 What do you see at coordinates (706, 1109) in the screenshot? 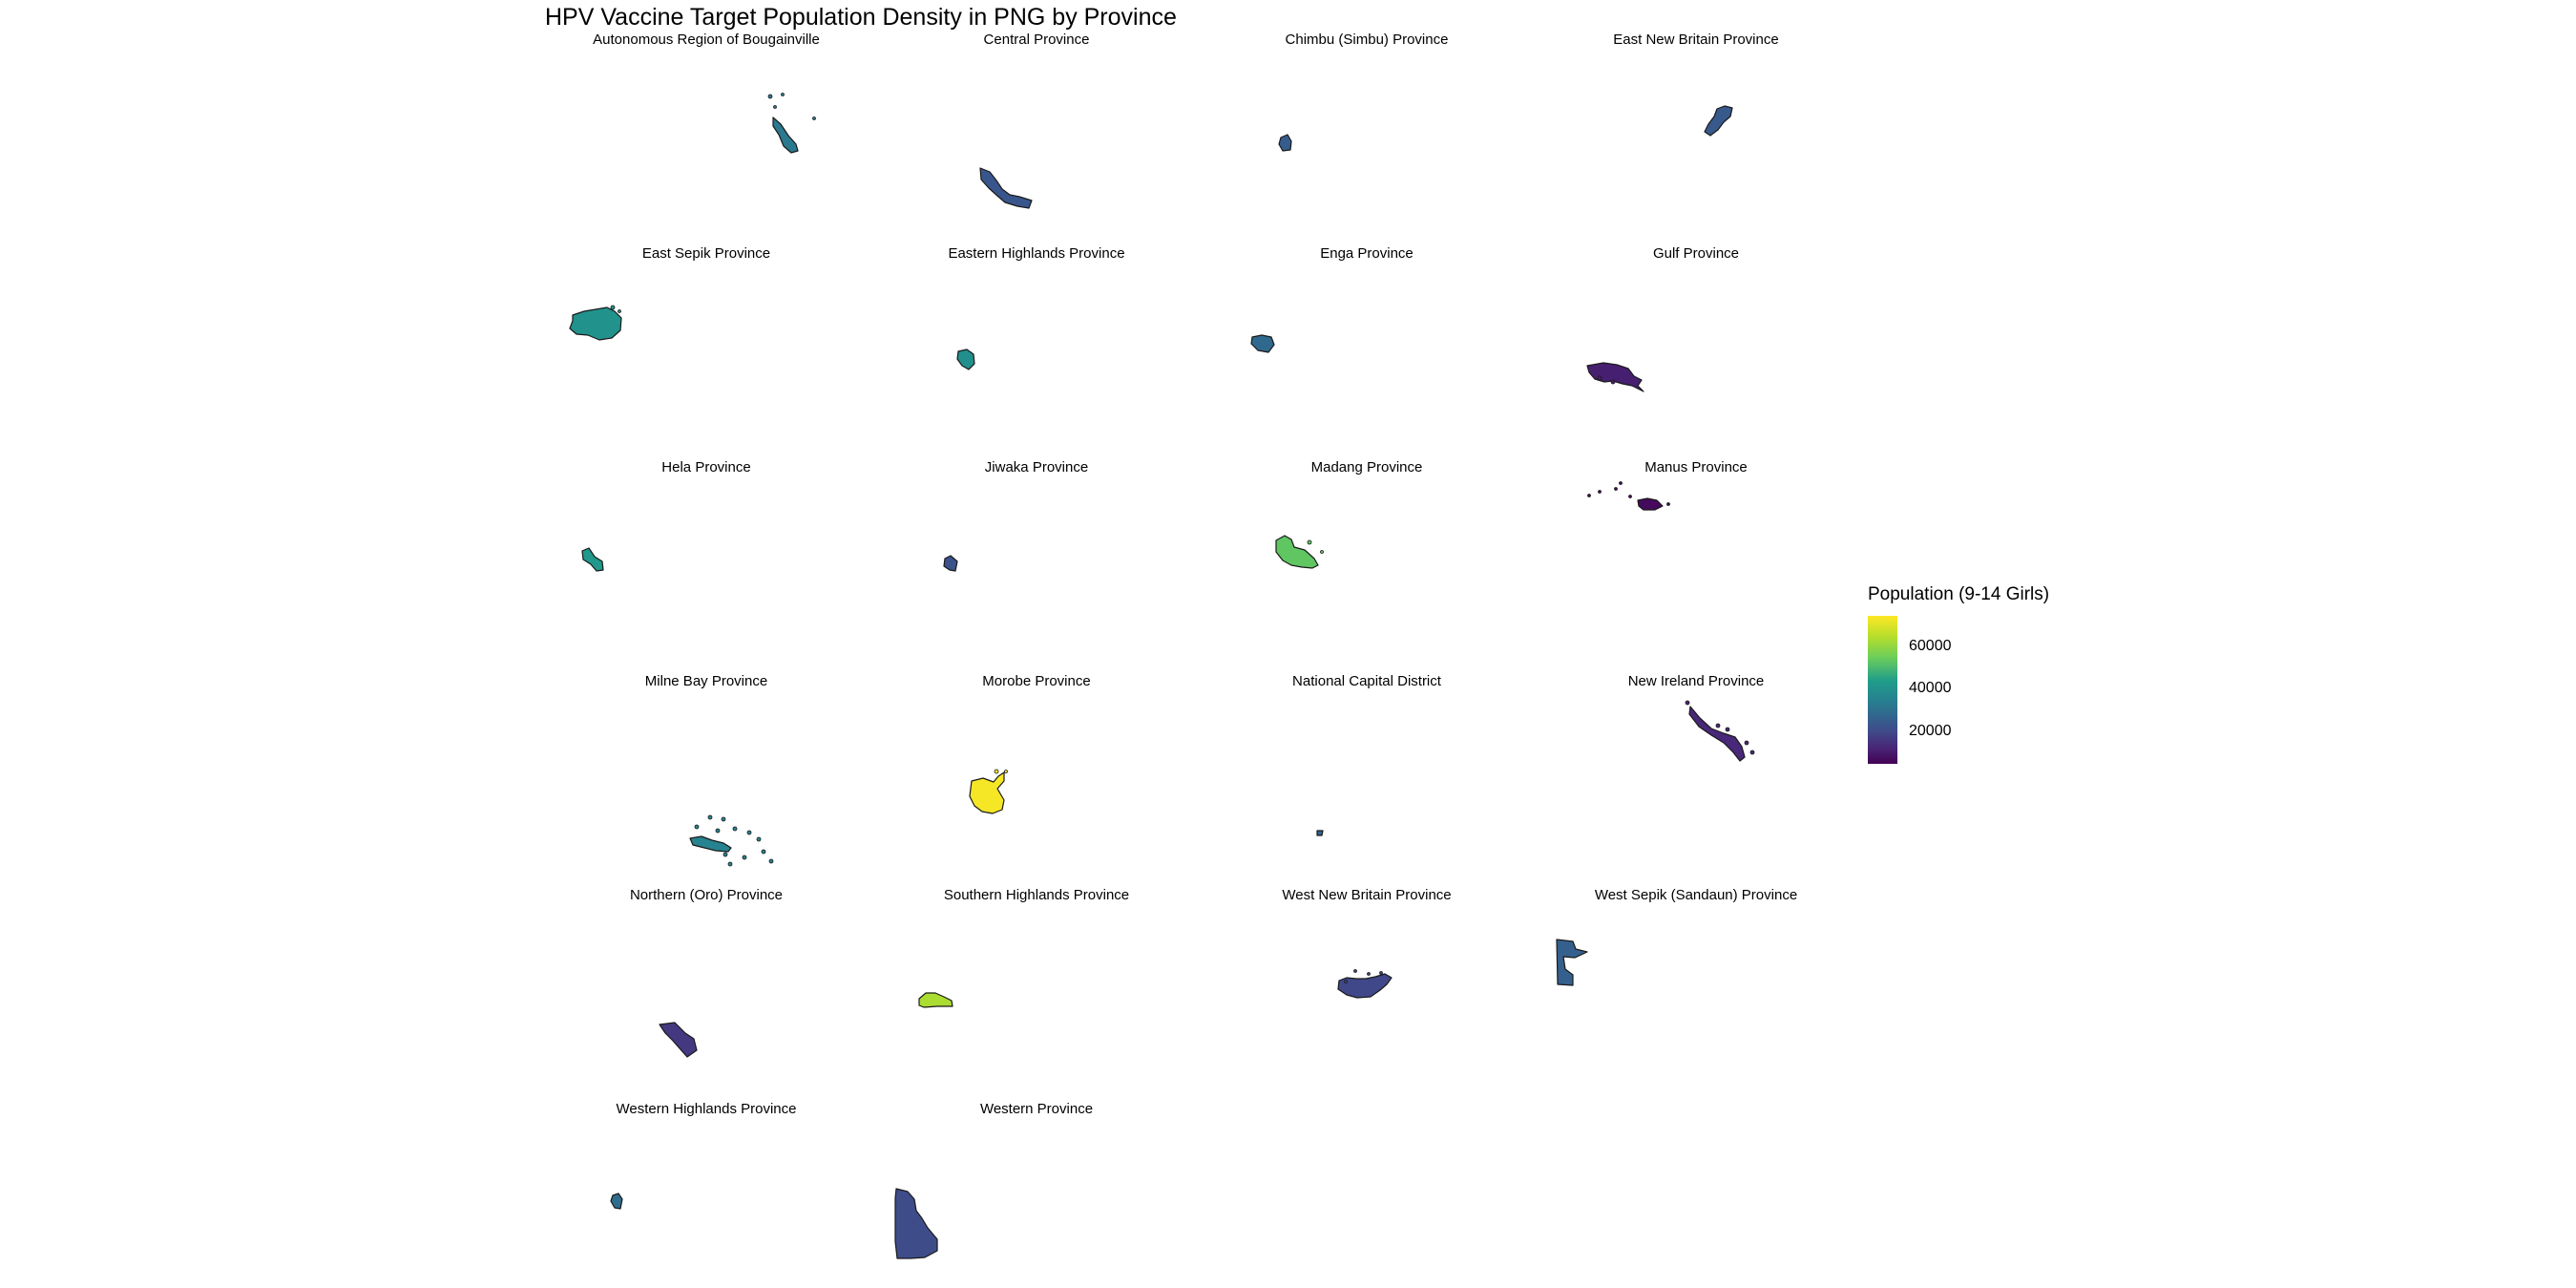
I see `facet-label: Western Highlands Province` at bounding box center [706, 1109].